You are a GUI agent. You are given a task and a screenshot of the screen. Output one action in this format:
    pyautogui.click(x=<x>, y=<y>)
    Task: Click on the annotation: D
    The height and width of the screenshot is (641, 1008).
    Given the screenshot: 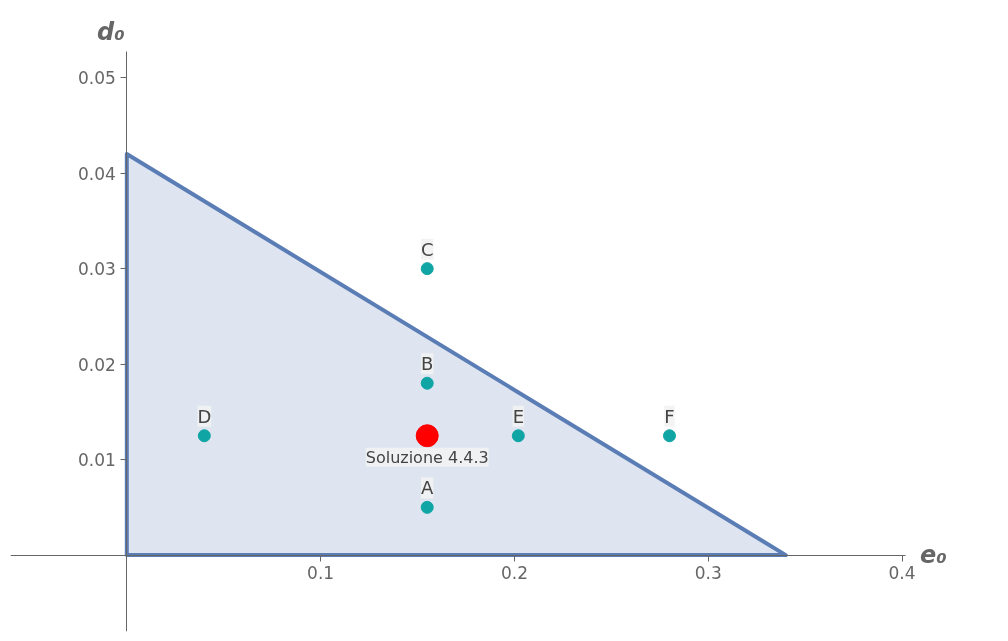 What is the action you would take?
    pyautogui.click(x=204, y=416)
    